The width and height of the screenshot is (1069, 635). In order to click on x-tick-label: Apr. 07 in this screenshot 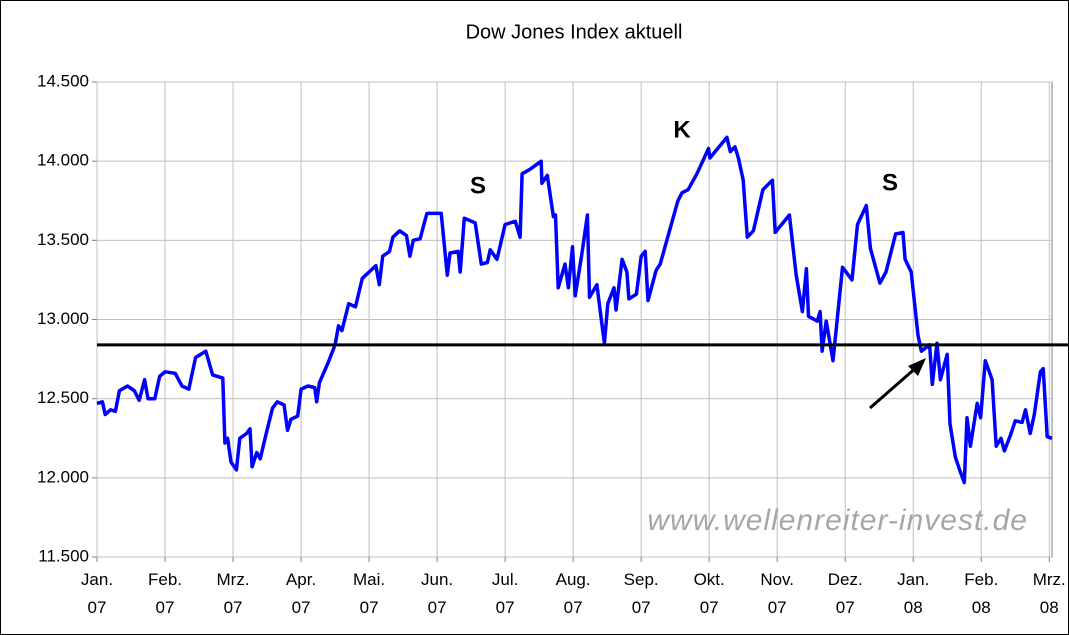, I will do `click(301, 593)`.